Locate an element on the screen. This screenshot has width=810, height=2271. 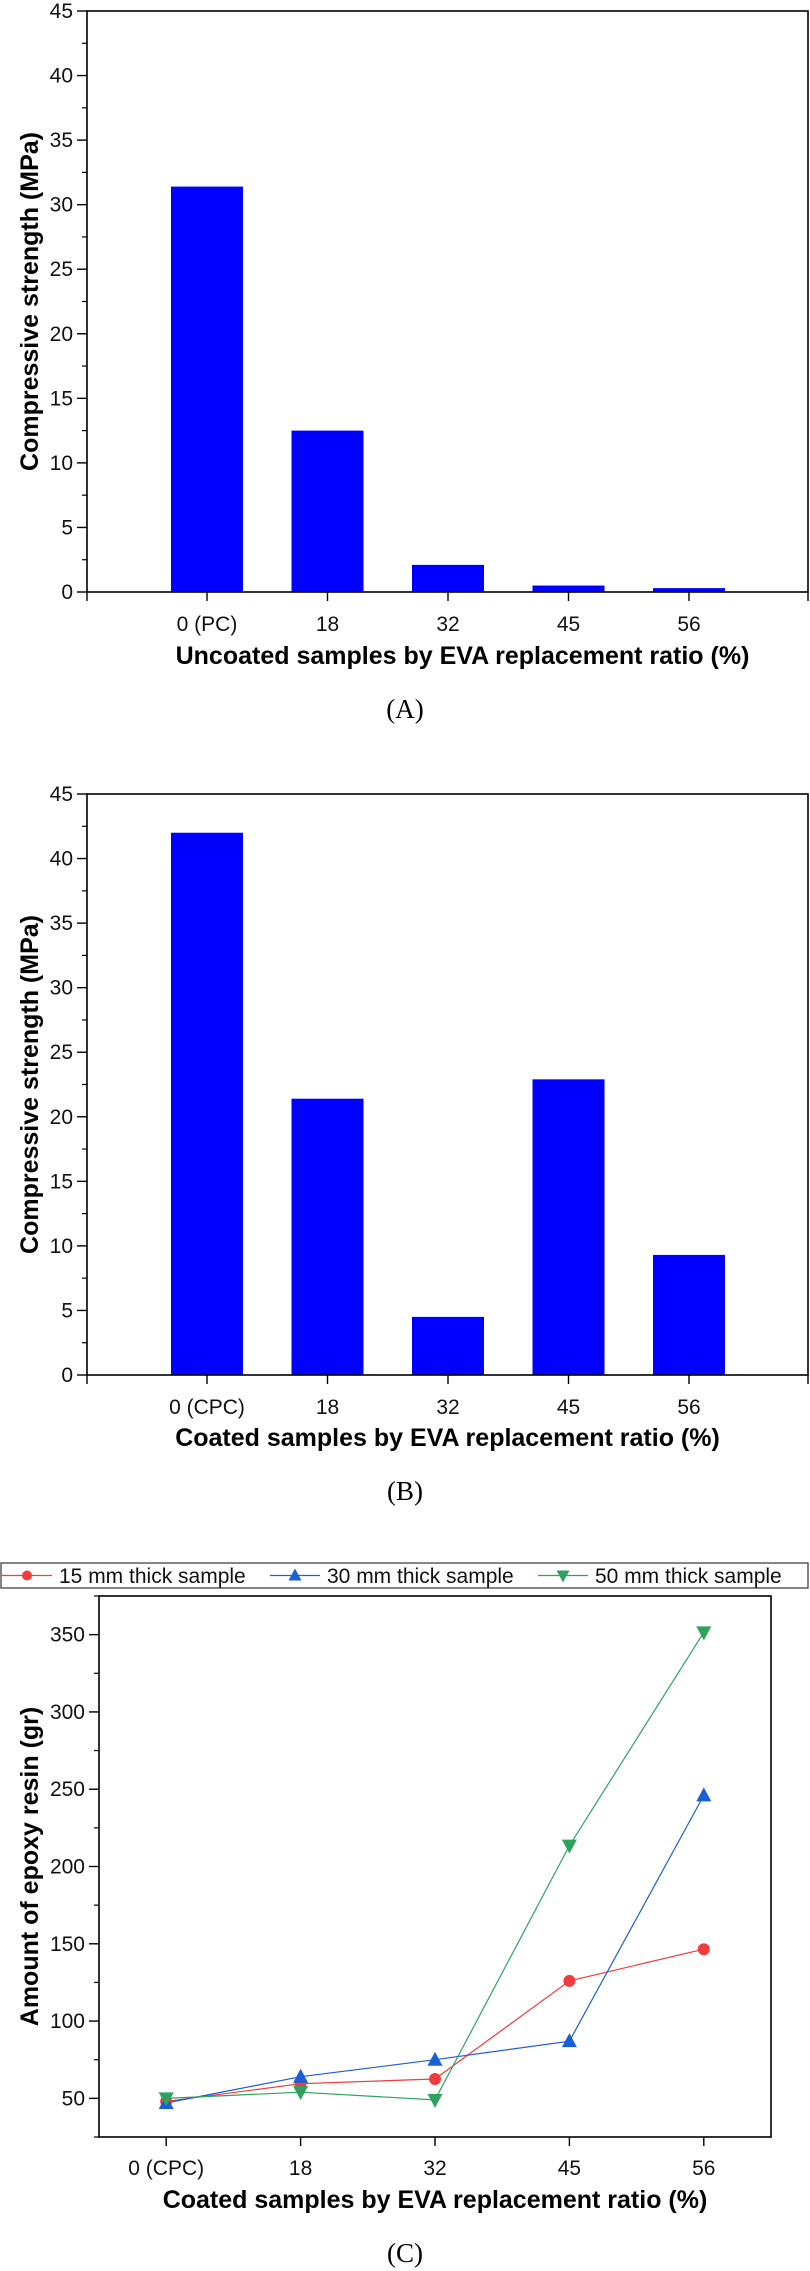
legend-label: 30 mm thick sample is located at coordinates (420, 1576).